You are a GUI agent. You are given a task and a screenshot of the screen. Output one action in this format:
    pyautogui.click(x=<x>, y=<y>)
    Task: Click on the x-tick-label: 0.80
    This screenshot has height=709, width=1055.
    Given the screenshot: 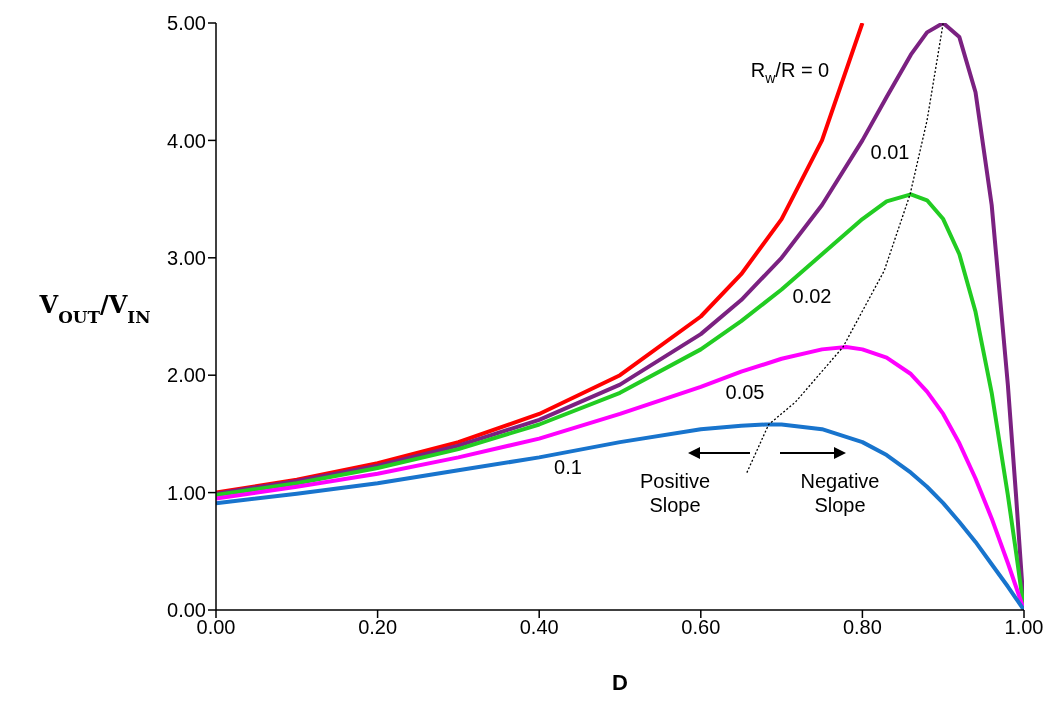 What is the action you would take?
    pyautogui.click(x=862, y=627)
    